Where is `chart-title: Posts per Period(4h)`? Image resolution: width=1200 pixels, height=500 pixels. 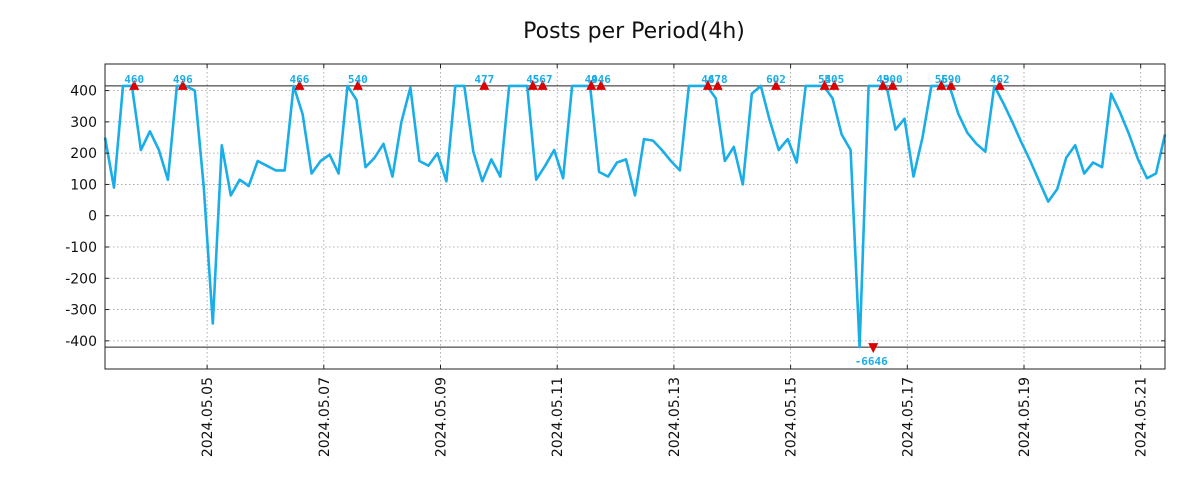
chart-title: Posts per Period(4h) is located at coordinates (634, 31).